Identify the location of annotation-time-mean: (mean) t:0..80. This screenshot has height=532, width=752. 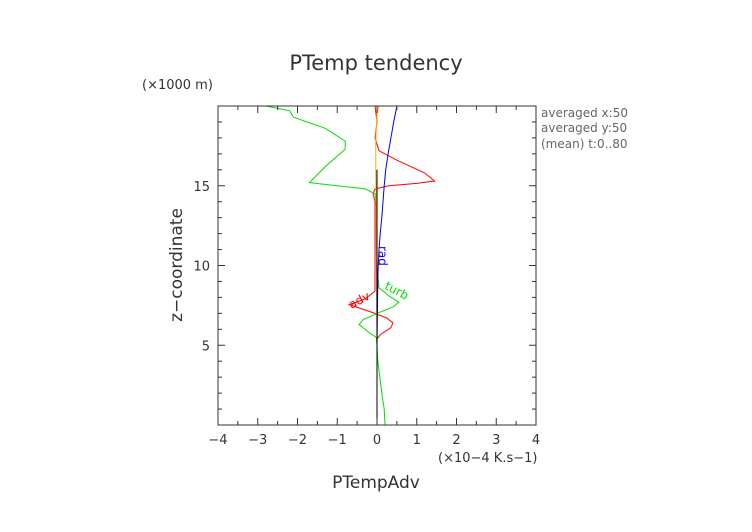
(584, 144).